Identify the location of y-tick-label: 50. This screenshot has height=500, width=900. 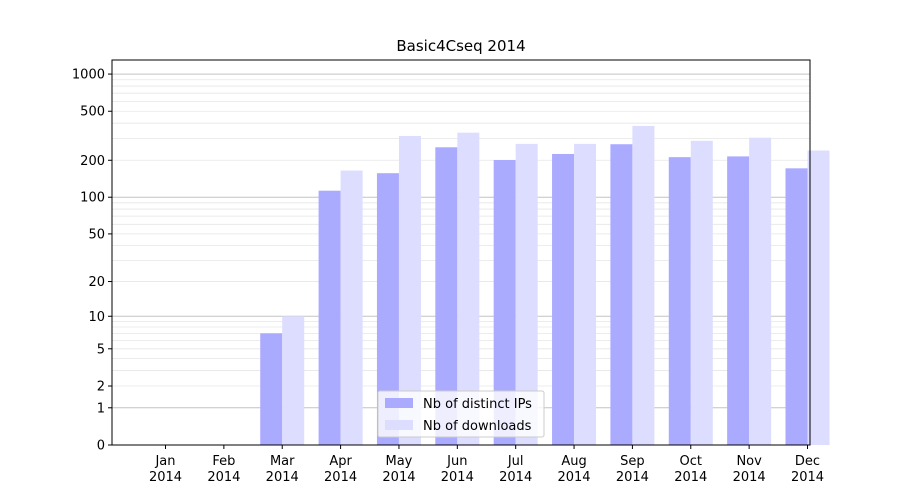
(96, 234).